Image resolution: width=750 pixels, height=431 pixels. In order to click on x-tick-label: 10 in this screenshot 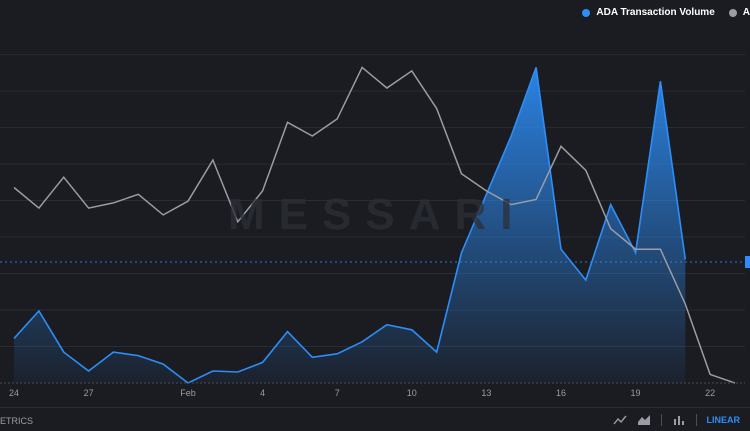, I will do `click(412, 393)`.